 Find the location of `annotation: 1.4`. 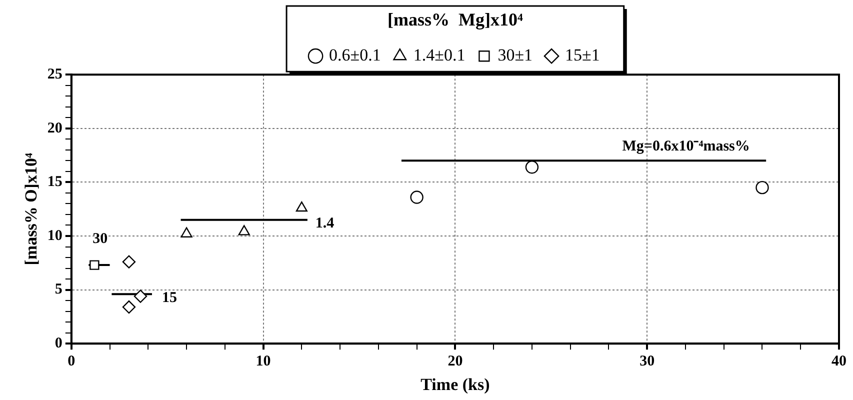

annotation: 1.4 is located at coordinates (325, 224).